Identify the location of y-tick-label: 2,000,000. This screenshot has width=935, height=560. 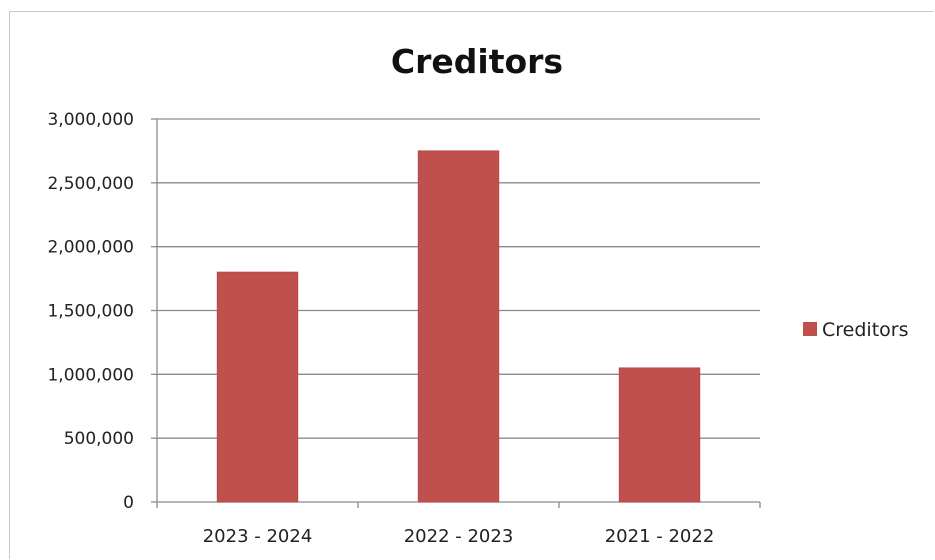
(90, 248).